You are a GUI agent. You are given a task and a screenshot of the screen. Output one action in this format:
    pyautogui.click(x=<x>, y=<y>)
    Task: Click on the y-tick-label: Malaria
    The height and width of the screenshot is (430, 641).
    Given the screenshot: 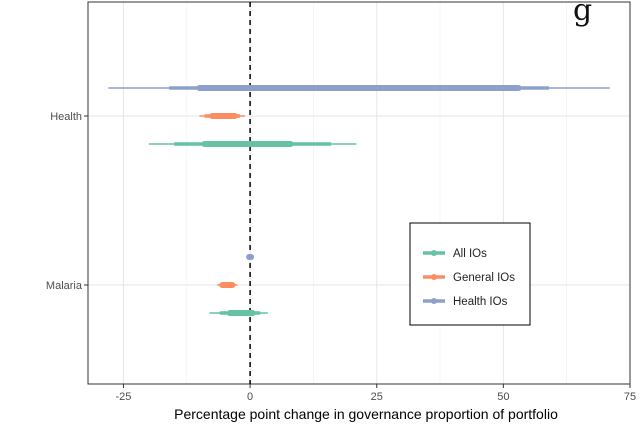 What is the action you would take?
    pyautogui.click(x=64, y=286)
    